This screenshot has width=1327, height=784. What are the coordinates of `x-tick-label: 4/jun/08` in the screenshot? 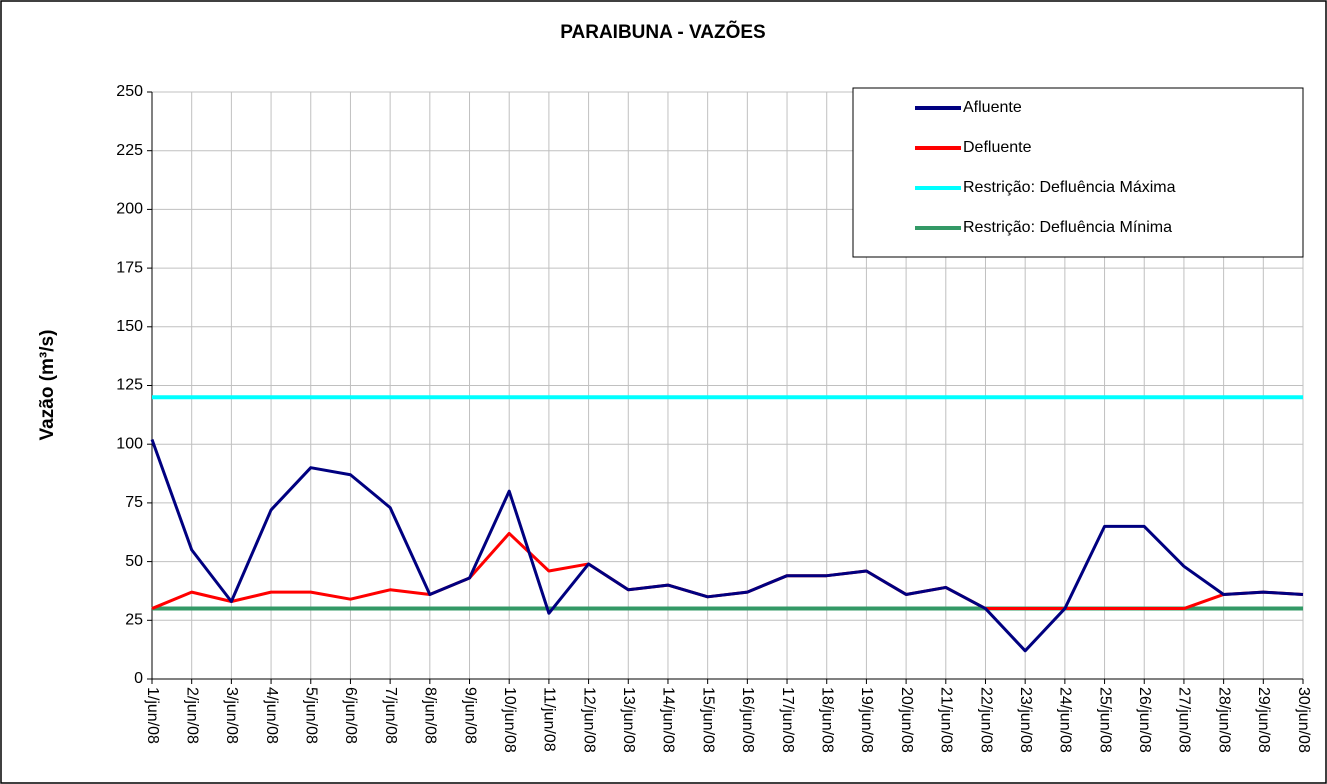 It's located at (271, 715).